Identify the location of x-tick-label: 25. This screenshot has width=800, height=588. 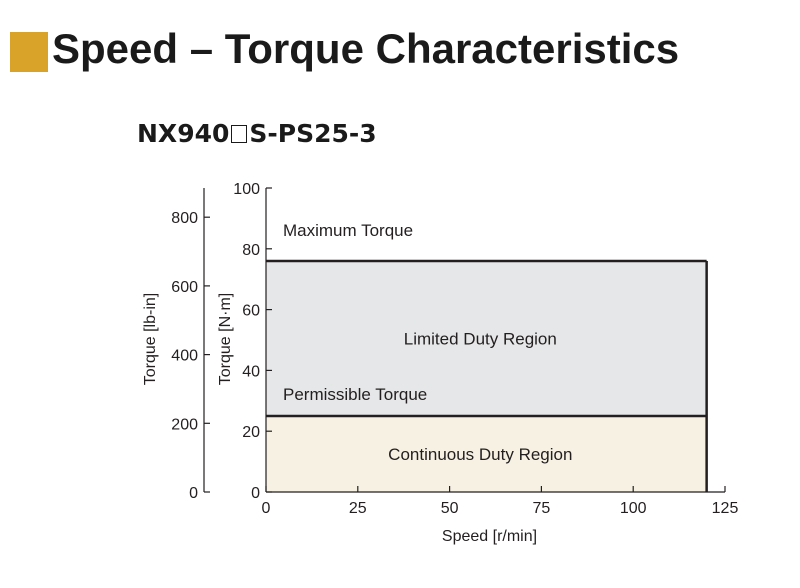
(358, 508).